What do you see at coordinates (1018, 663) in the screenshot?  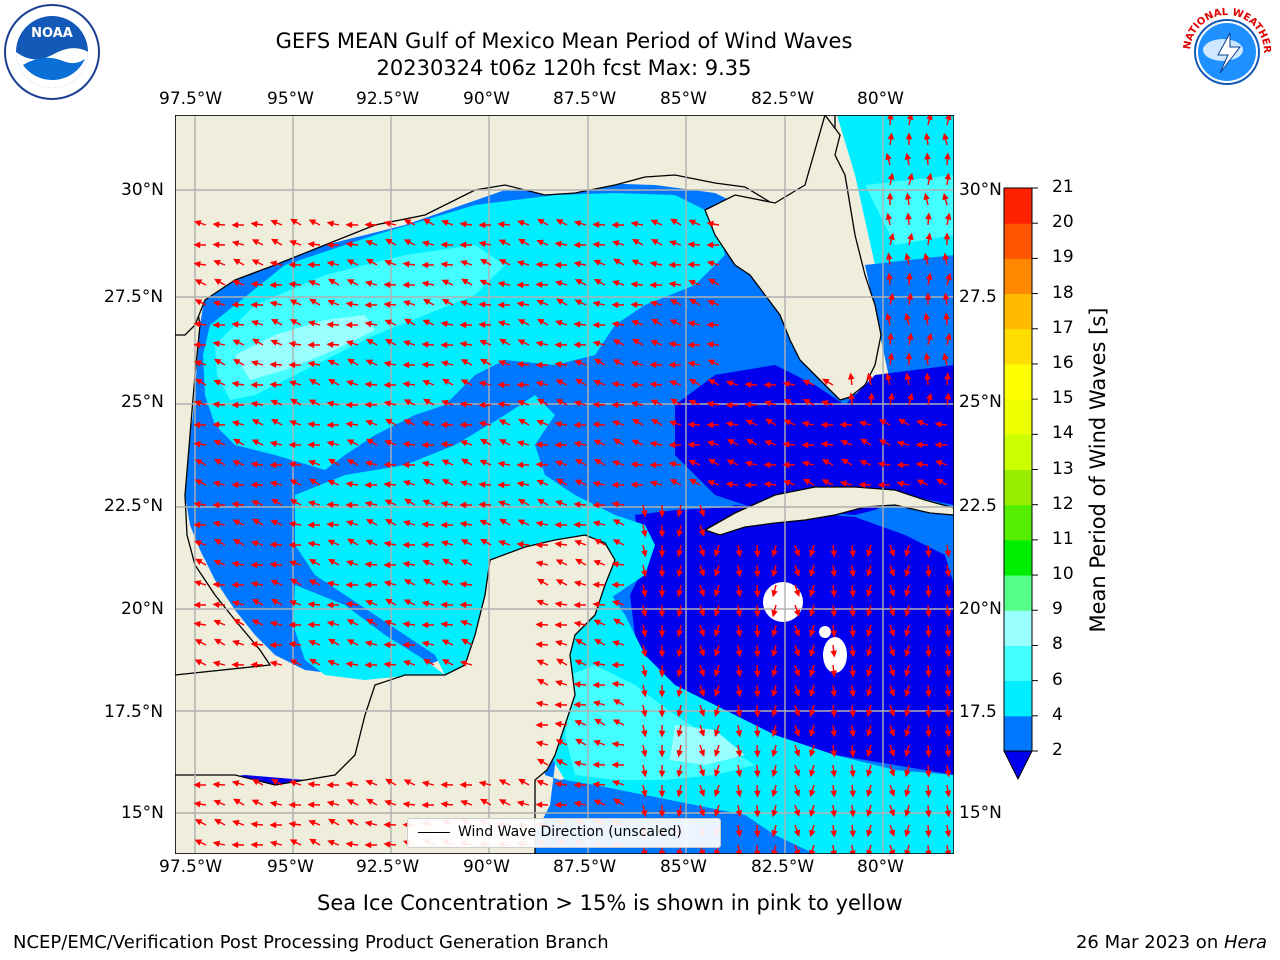 I see `colorbar-segment` at bounding box center [1018, 663].